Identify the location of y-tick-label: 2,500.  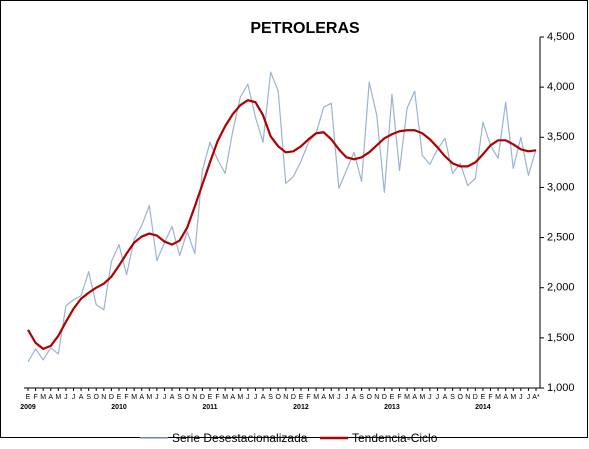
(561, 237).